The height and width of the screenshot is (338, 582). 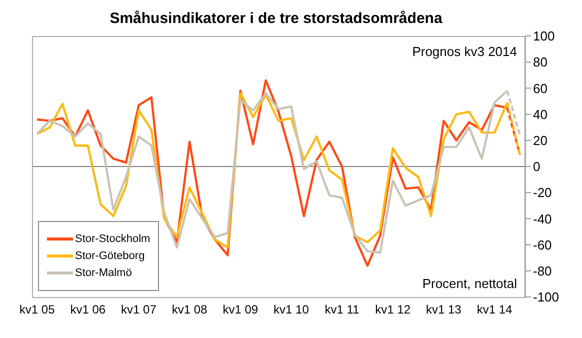 I want to click on x-tick-label: kv1 05, so click(x=37, y=309).